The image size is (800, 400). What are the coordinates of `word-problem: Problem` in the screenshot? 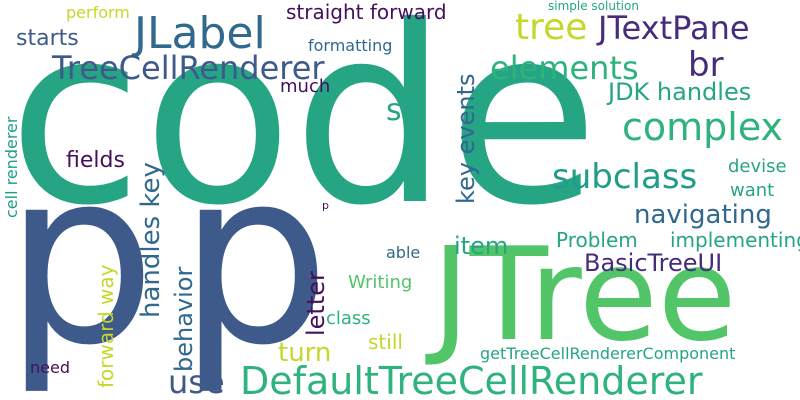 It's located at (597, 240).